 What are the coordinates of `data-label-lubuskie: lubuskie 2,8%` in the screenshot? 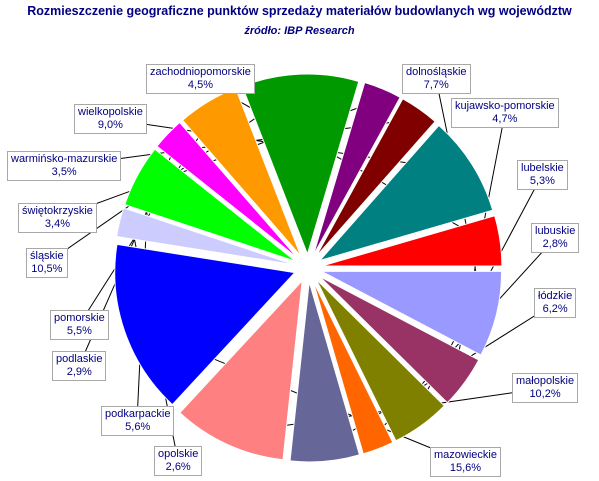 It's located at (555, 238).